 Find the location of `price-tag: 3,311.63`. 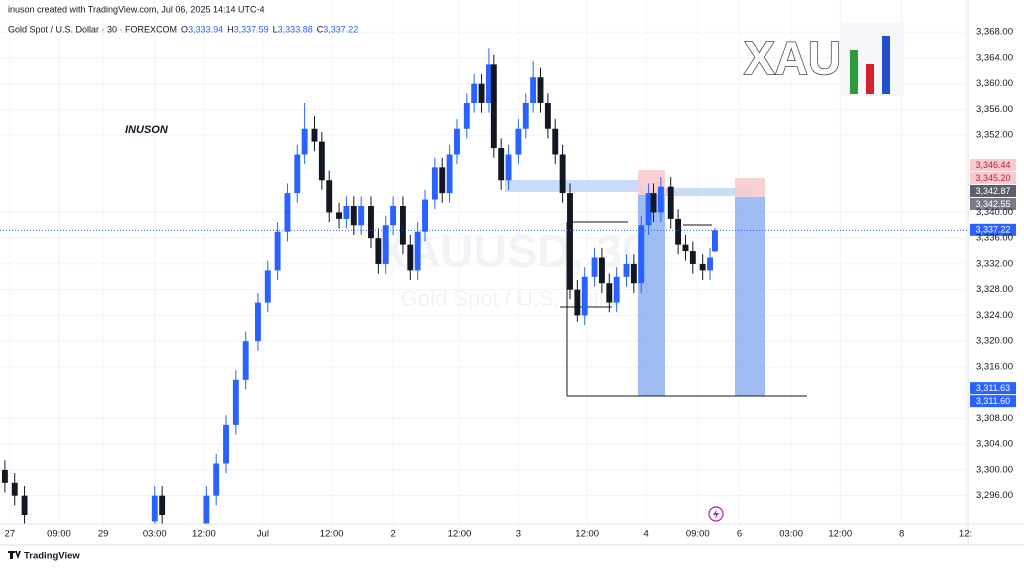

price-tag: 3,311.63 is located at coordinates (993, 388).